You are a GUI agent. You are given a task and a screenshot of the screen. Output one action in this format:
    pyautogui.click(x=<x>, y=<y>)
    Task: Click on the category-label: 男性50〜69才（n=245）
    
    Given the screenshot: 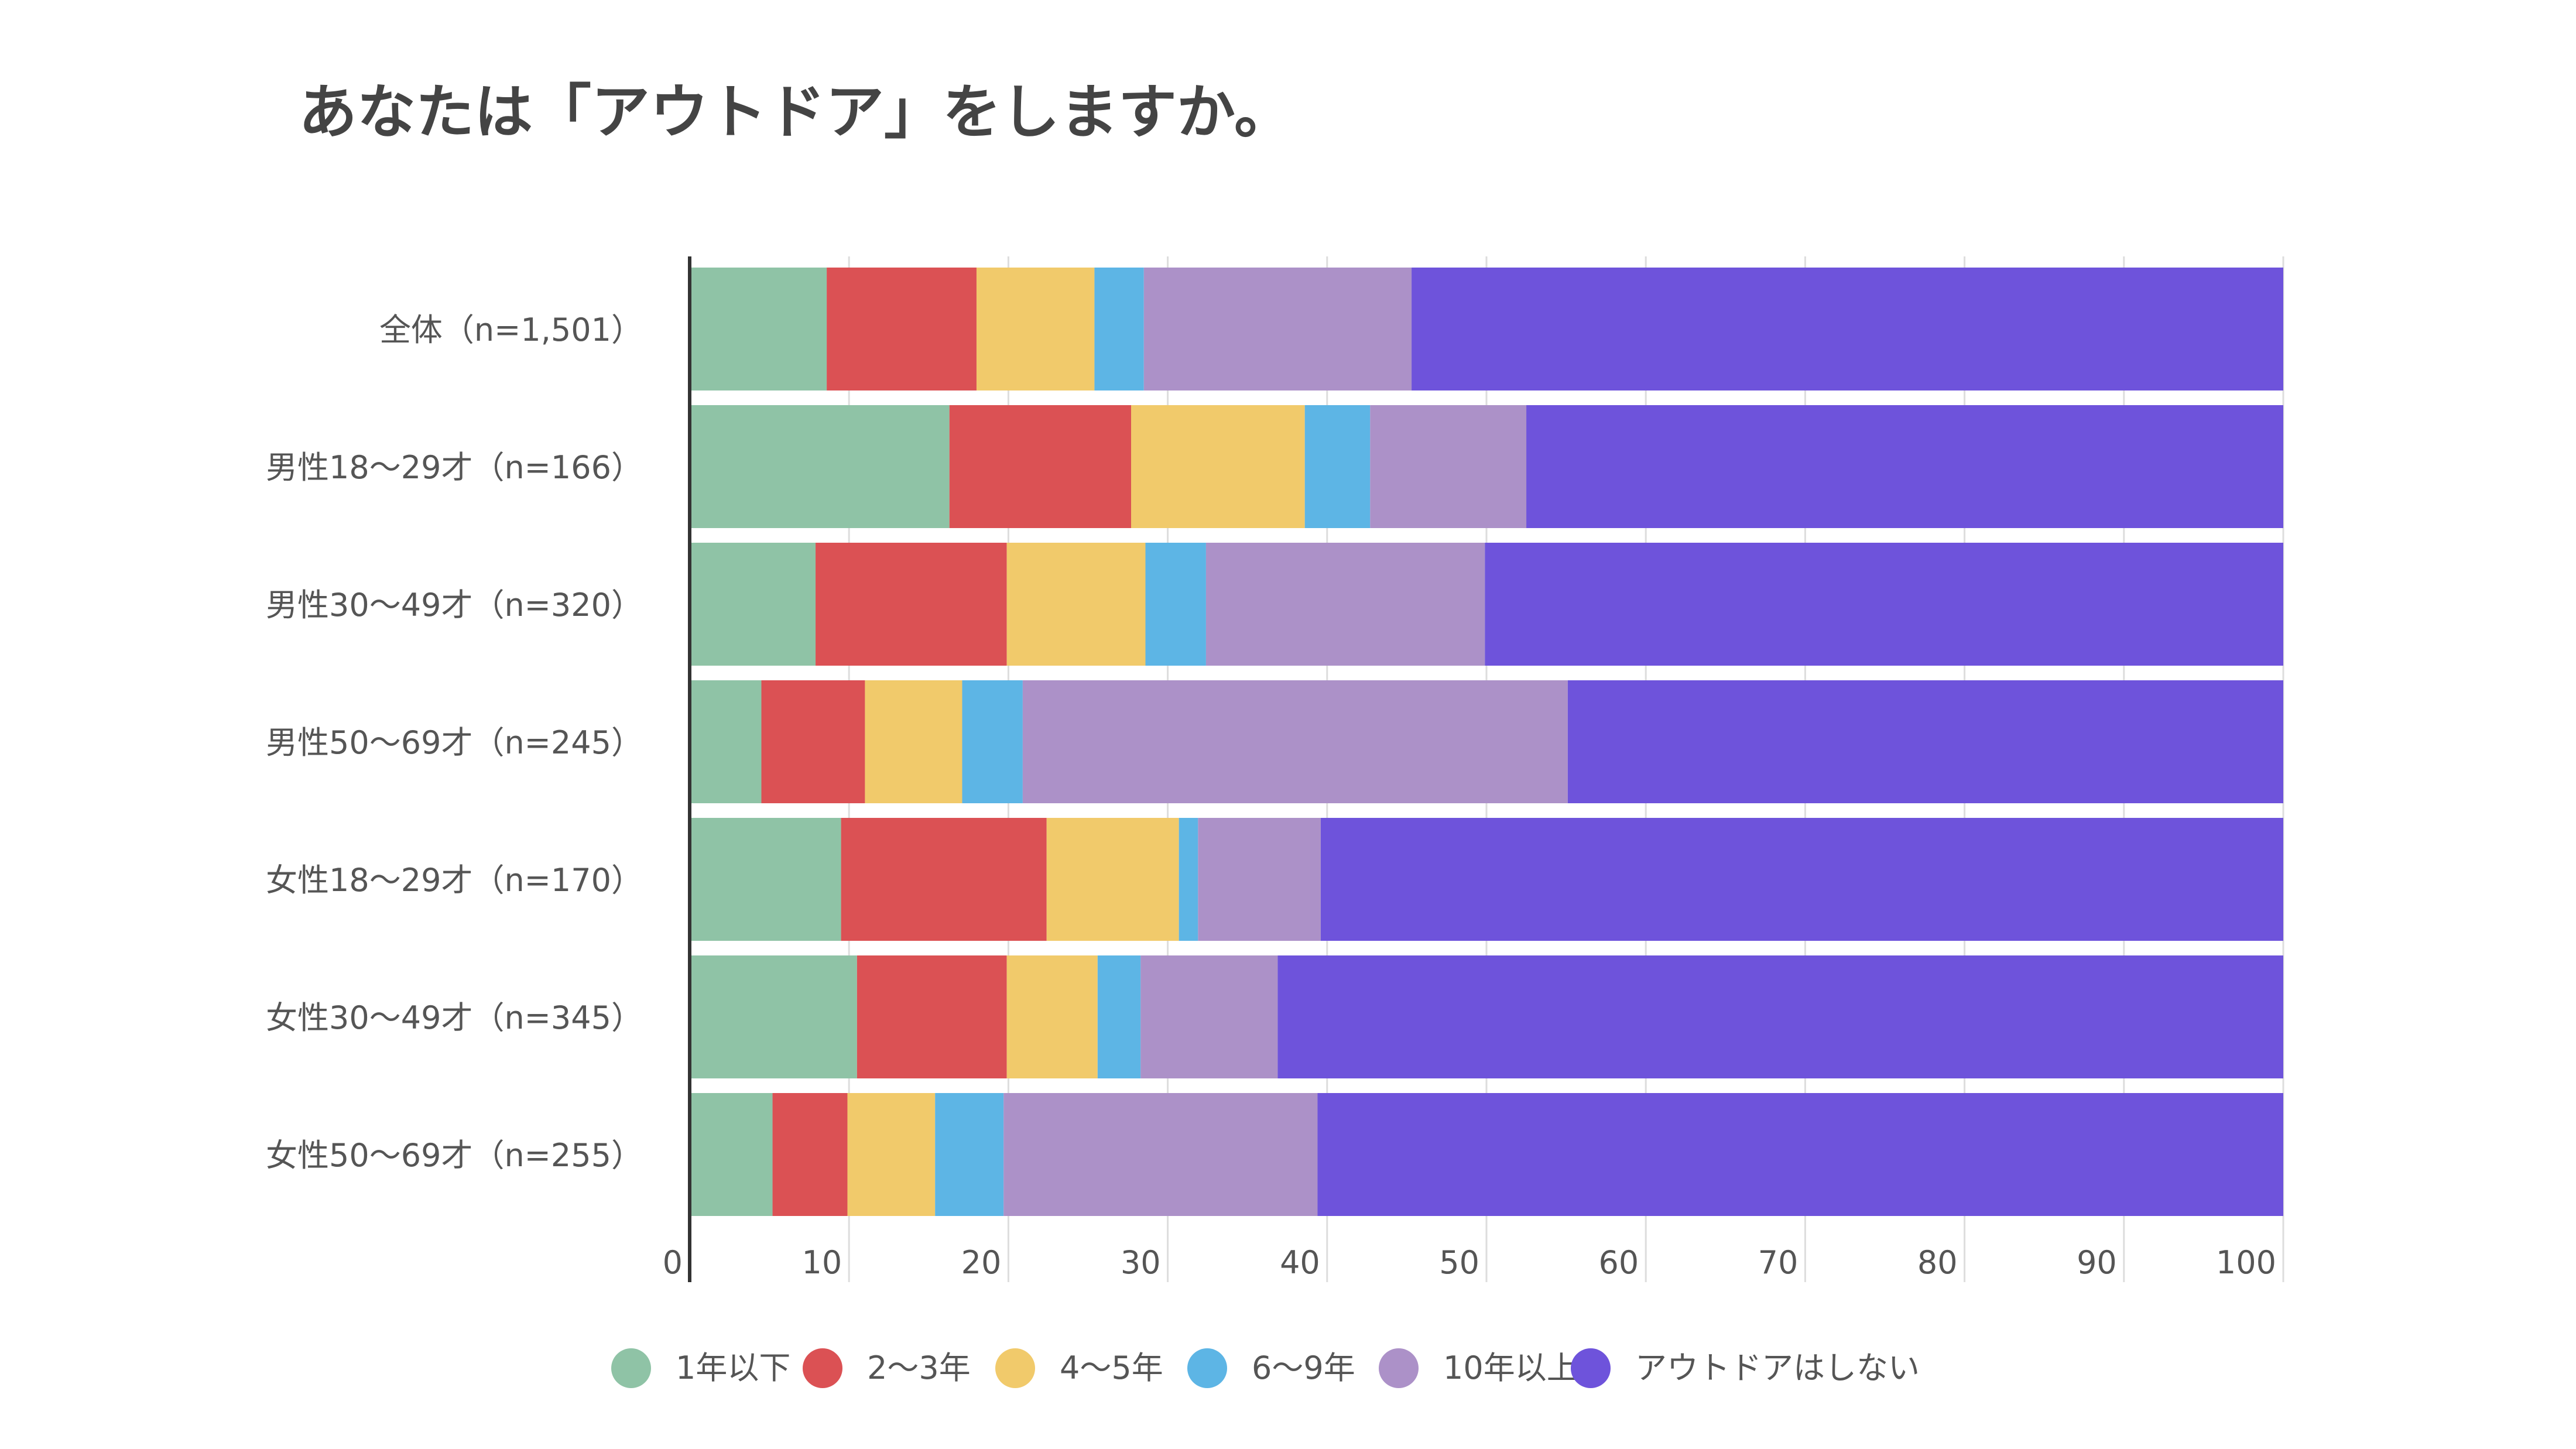 What is the action you would take?
    pyautogui.click(x=454, y=742)
    